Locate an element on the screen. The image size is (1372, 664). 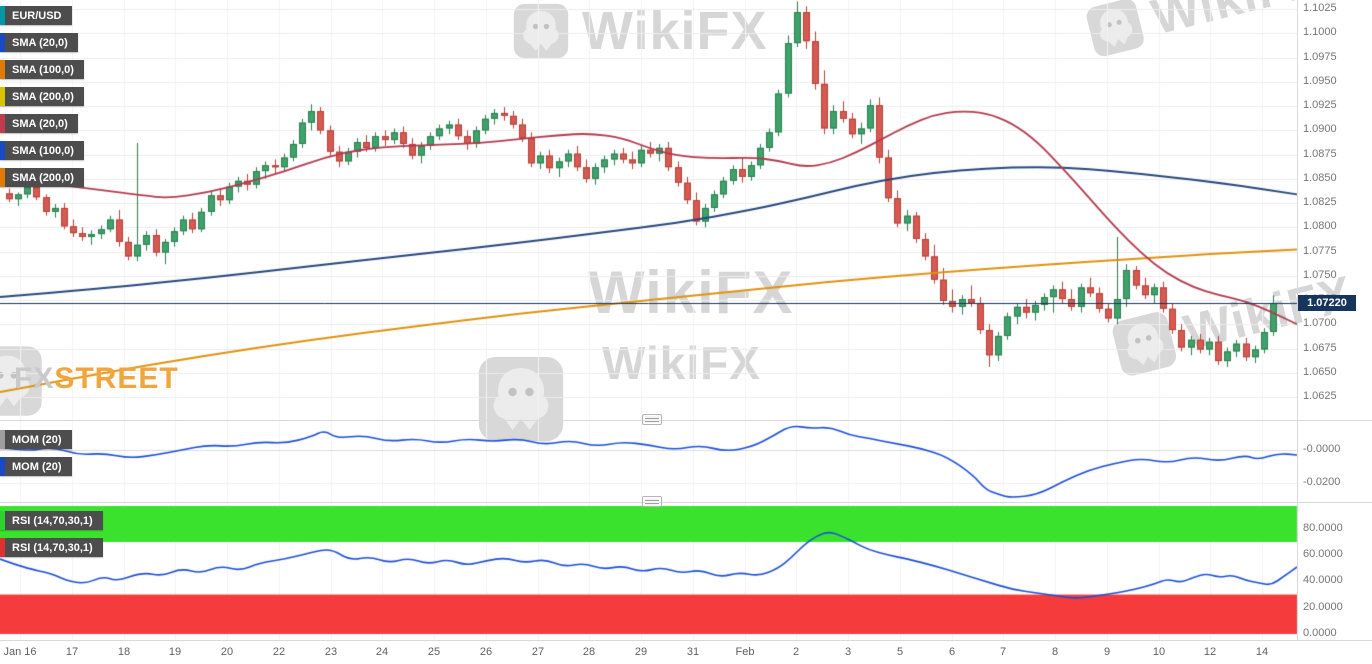
x-axis-label: 17 is located at coordinates (72, 652).